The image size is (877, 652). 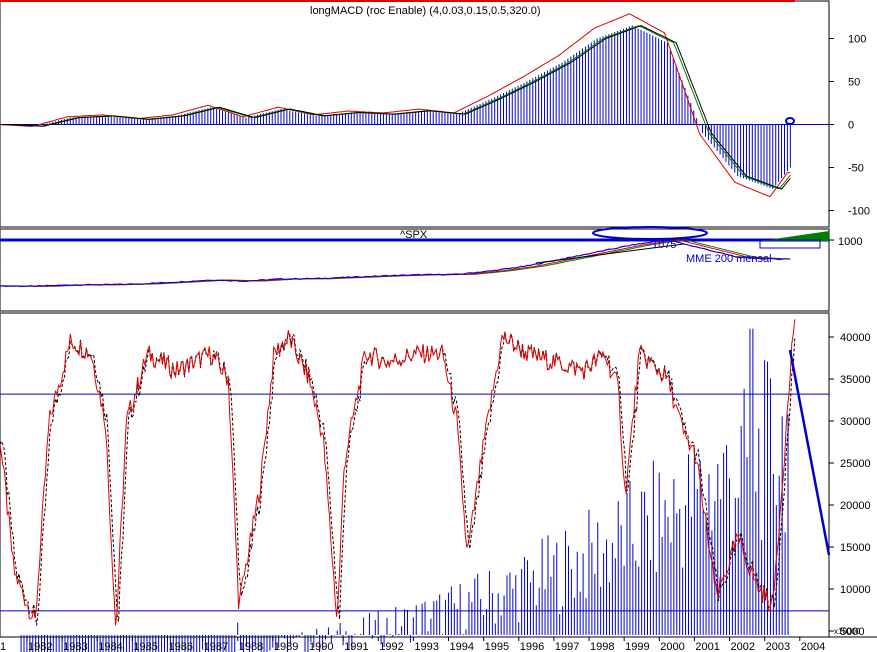 What do you see at coordinates (40, 646) in the screenshot?
I see `x-tick-label: 1982` at bounding box center [40, 646].